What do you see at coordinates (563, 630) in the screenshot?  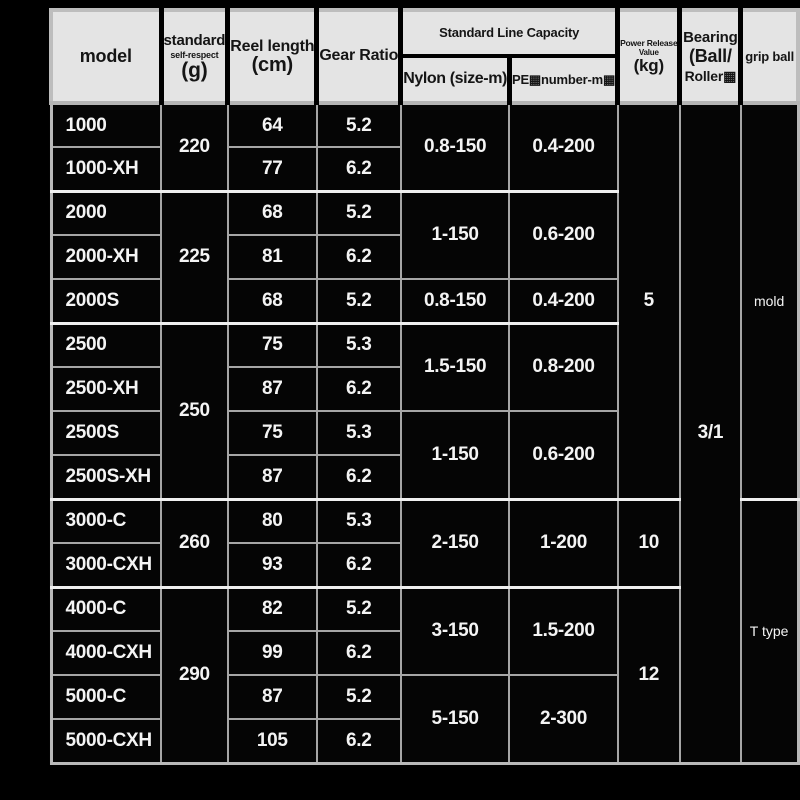 I see `pe-capacity-cell: 1.5-200` at bounding box center [563, 630].